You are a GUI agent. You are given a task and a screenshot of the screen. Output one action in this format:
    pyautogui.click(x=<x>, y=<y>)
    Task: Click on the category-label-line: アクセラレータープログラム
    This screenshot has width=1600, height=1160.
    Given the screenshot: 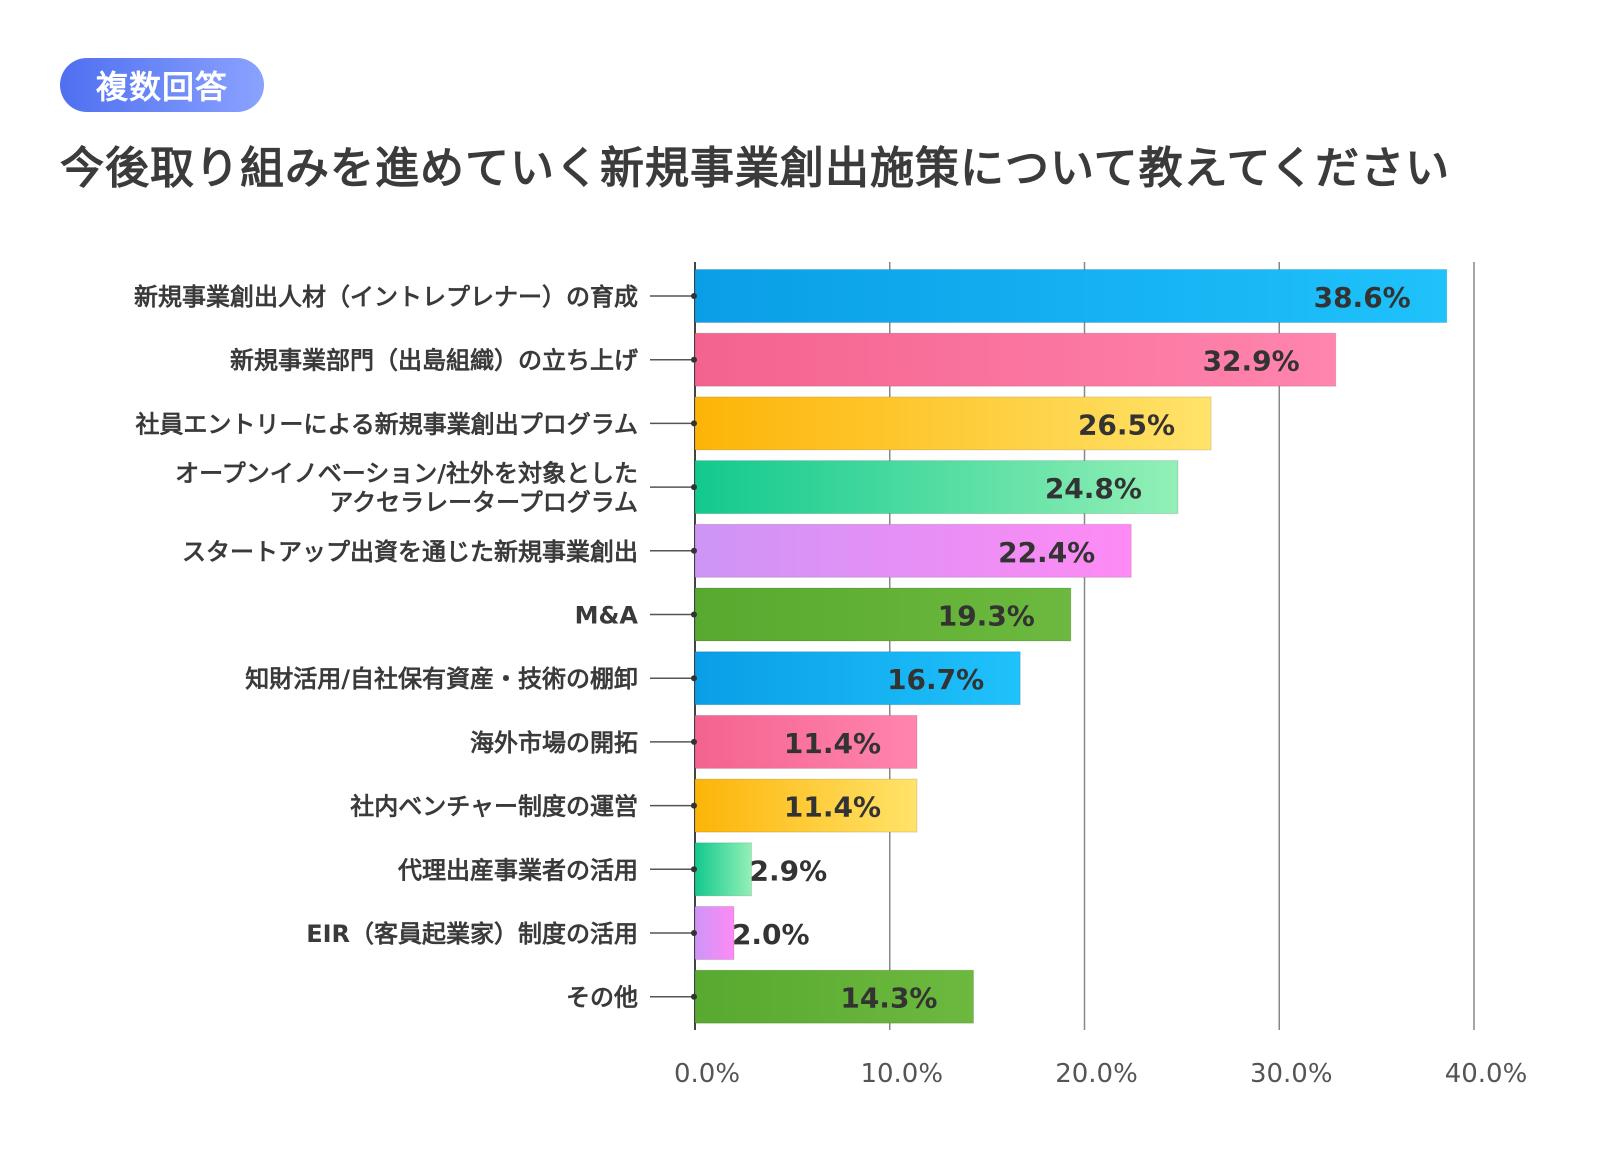 What is the action you would take?
    pyautogui.click(x=483, y=503)
    